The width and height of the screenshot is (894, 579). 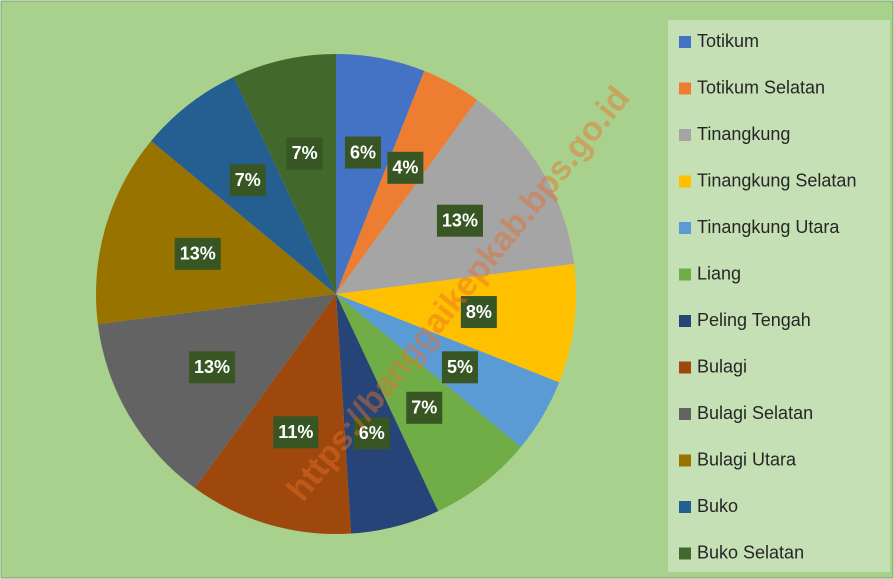 I want to click on legend-label: Liang, so click(x=719, y=273).